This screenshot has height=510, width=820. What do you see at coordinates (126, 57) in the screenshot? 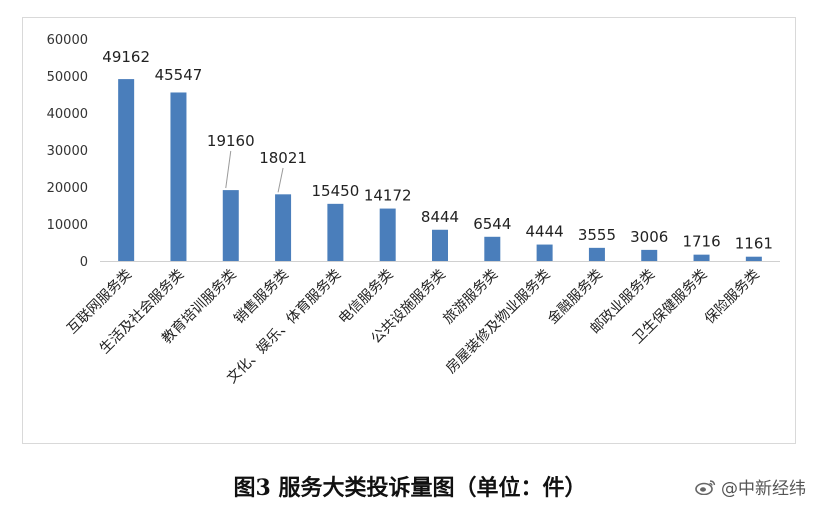
I see `data-label: 49162` at bounding box center [126, 57].